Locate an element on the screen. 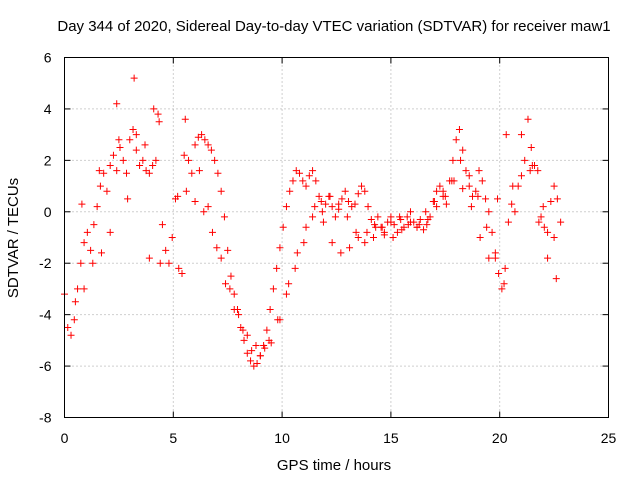  y-tick-label: -8 is located at coordinates (45, 418).